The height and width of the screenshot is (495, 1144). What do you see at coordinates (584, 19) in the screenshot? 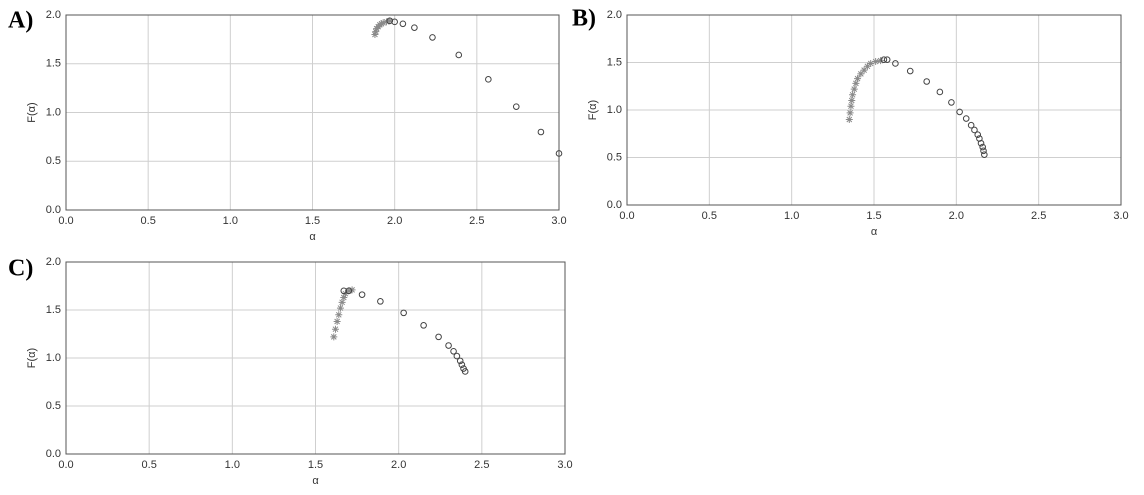
I see `panel-label: B)` at bounding box center [584, 19].